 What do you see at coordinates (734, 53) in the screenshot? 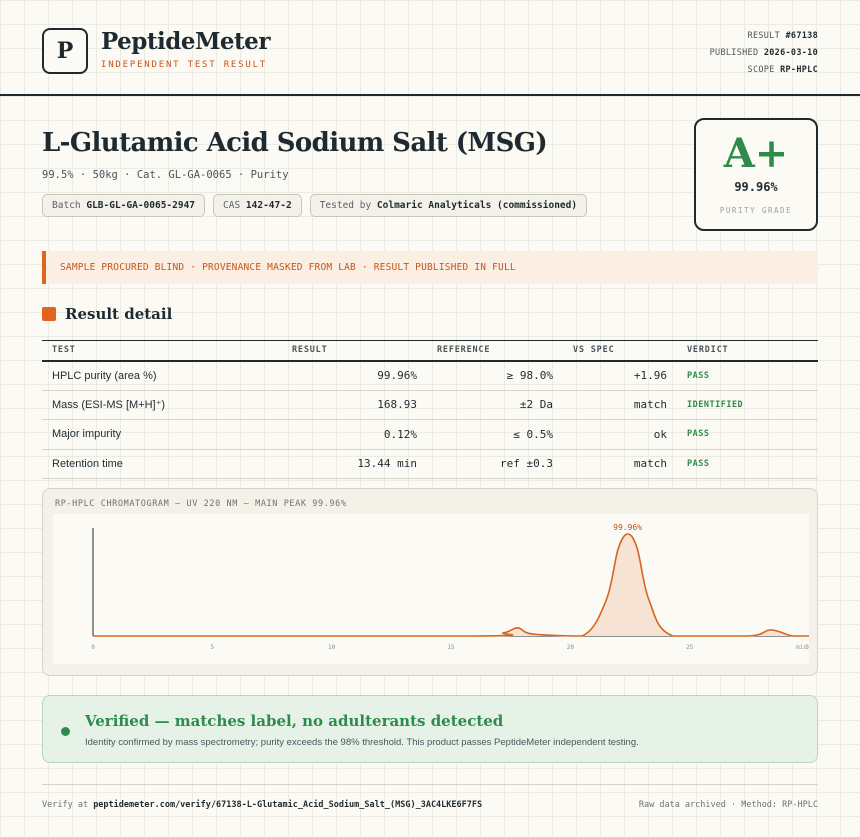
I see `published-label: PUBLISHED` at bounding box center [734, 53].